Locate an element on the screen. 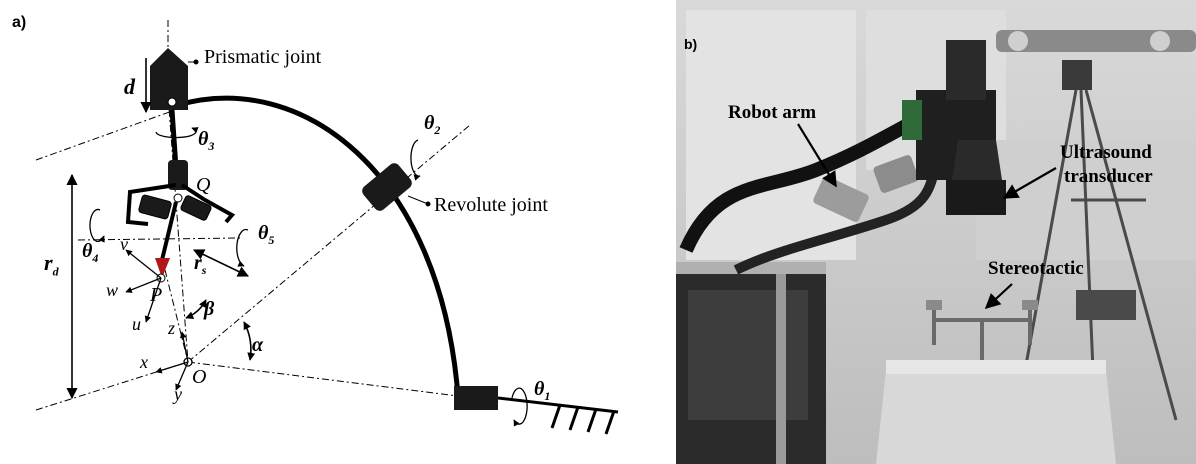 Image resolution: width=1196 pixels, height=464 pixels. revolute-joint is located at coordinates (396, 187).